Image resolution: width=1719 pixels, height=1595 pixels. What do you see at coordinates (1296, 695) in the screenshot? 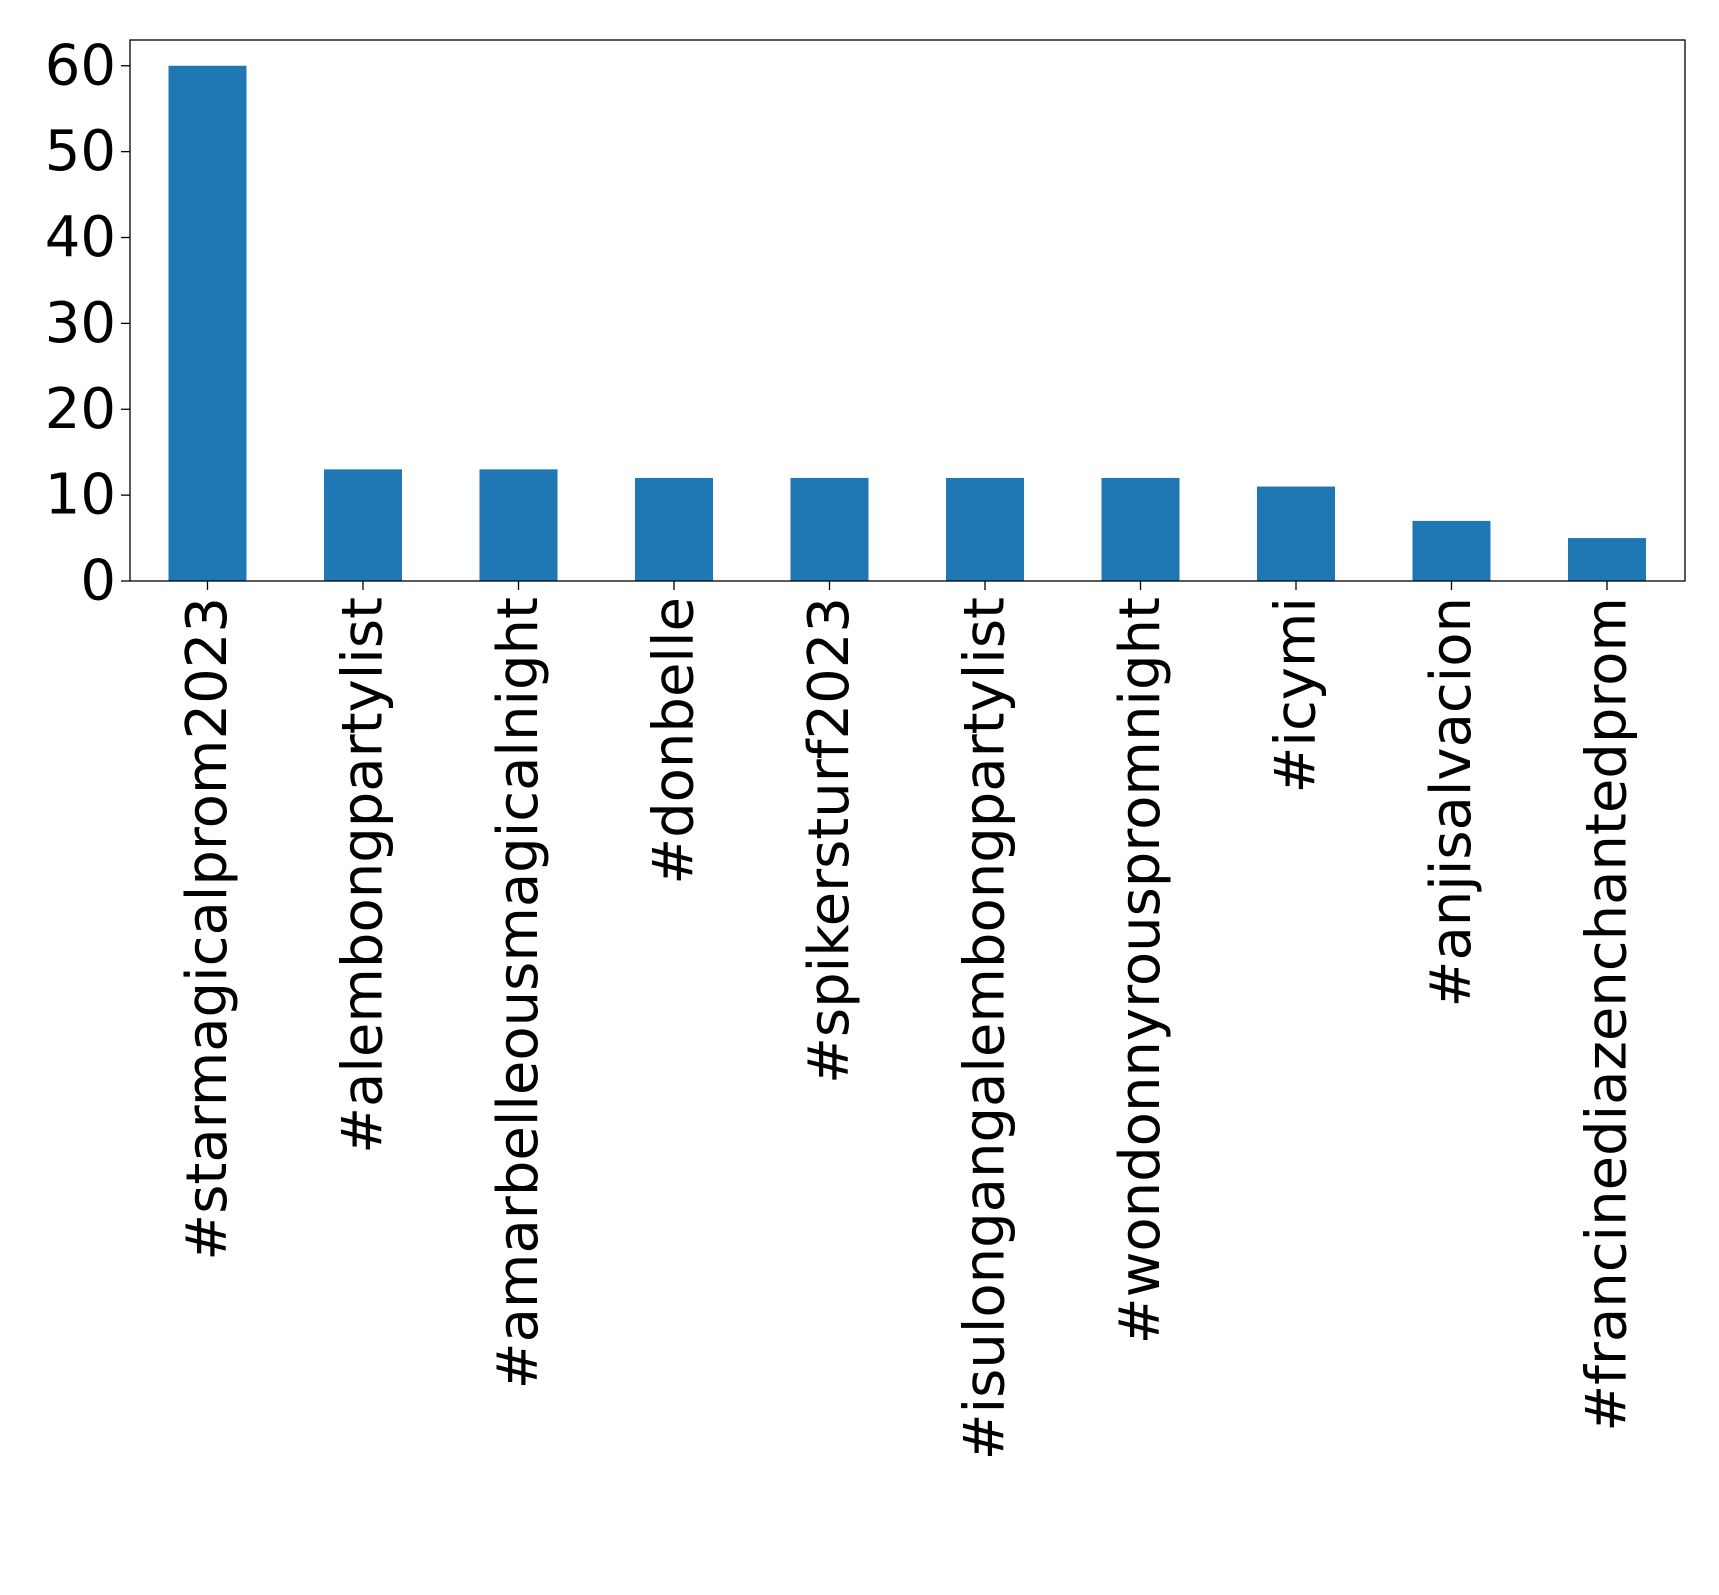
I see `x-tick-label: #icymi` at bounding box center [1296, 695].